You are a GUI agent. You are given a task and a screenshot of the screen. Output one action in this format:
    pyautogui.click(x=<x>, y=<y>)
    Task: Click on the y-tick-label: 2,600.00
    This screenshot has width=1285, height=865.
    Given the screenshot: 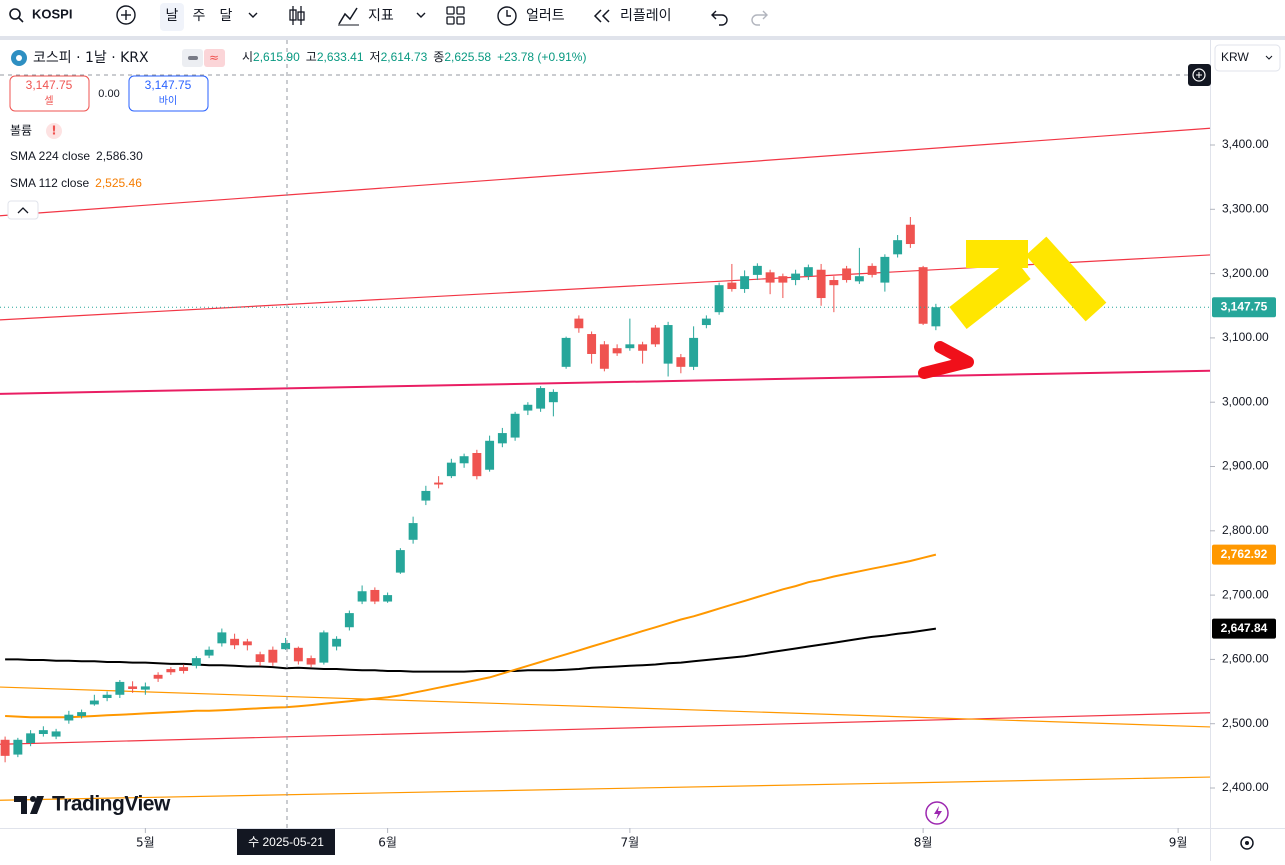 What is the action you would take?
    pyautogui.click(x=1245, y=659)
    